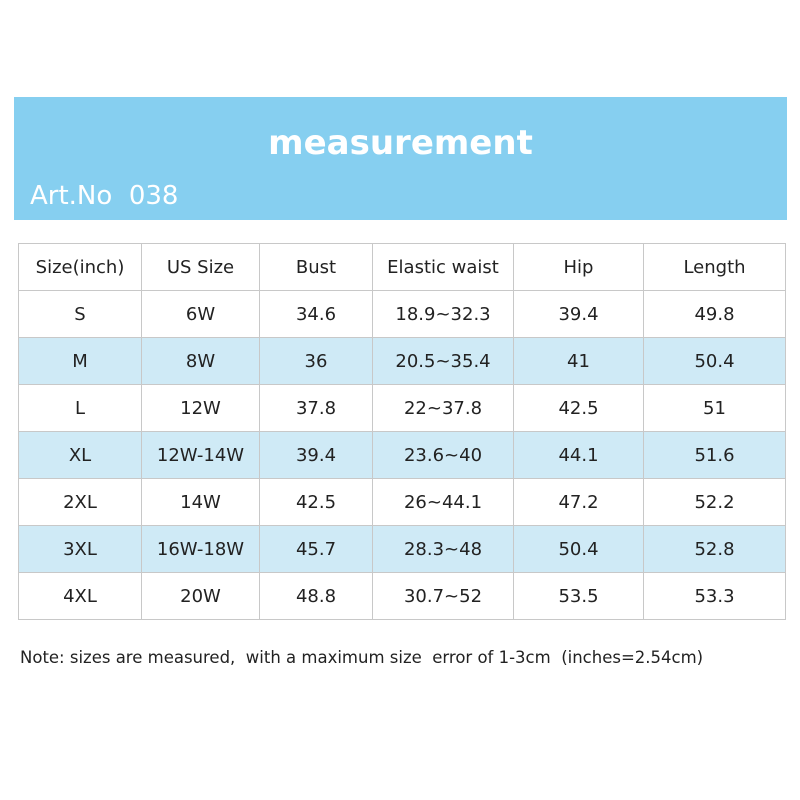 Image resolution: width=800 pixels, height=800 pixels. Describe the element at coordinates (443, 455) in the screenshot. I see `table-cell: 23.6~40` at that location.